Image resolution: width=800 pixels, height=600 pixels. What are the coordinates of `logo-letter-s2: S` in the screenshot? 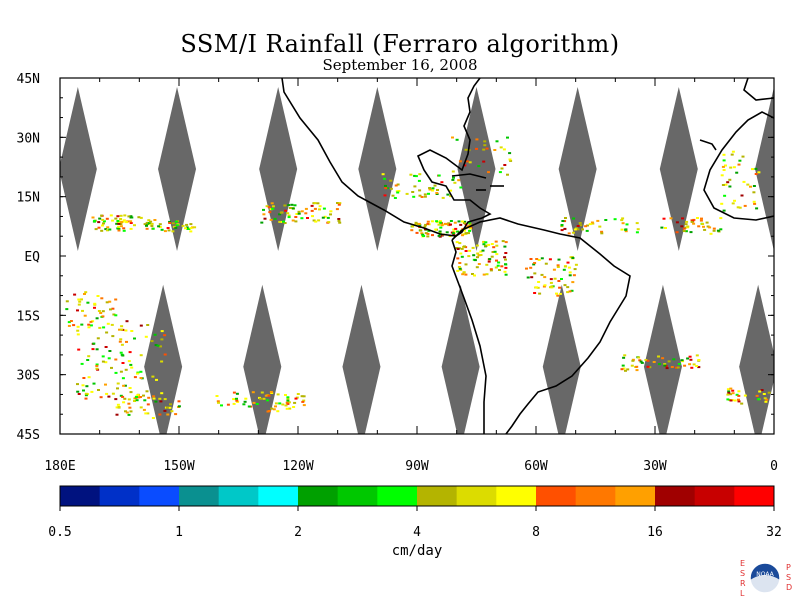 It's located at (788, 577).